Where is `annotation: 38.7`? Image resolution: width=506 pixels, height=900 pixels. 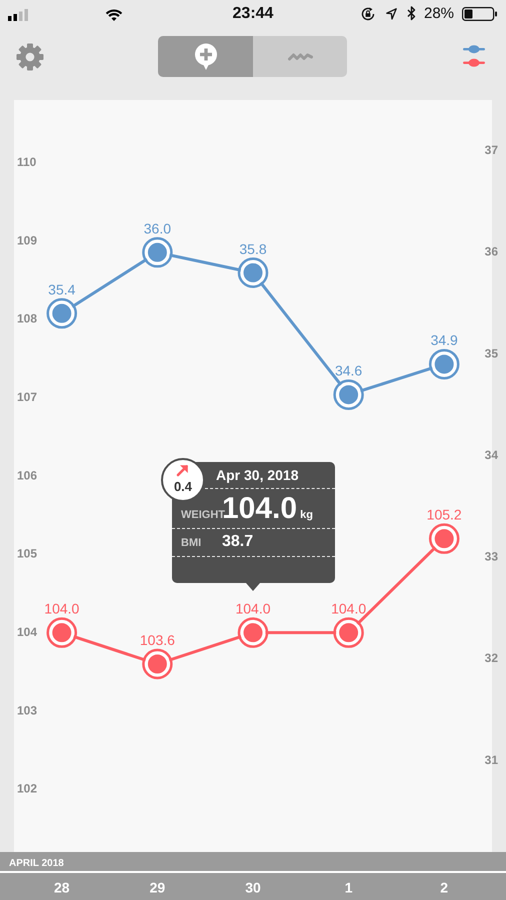
annotation: 38.7 is located at coordinates (238, 542).